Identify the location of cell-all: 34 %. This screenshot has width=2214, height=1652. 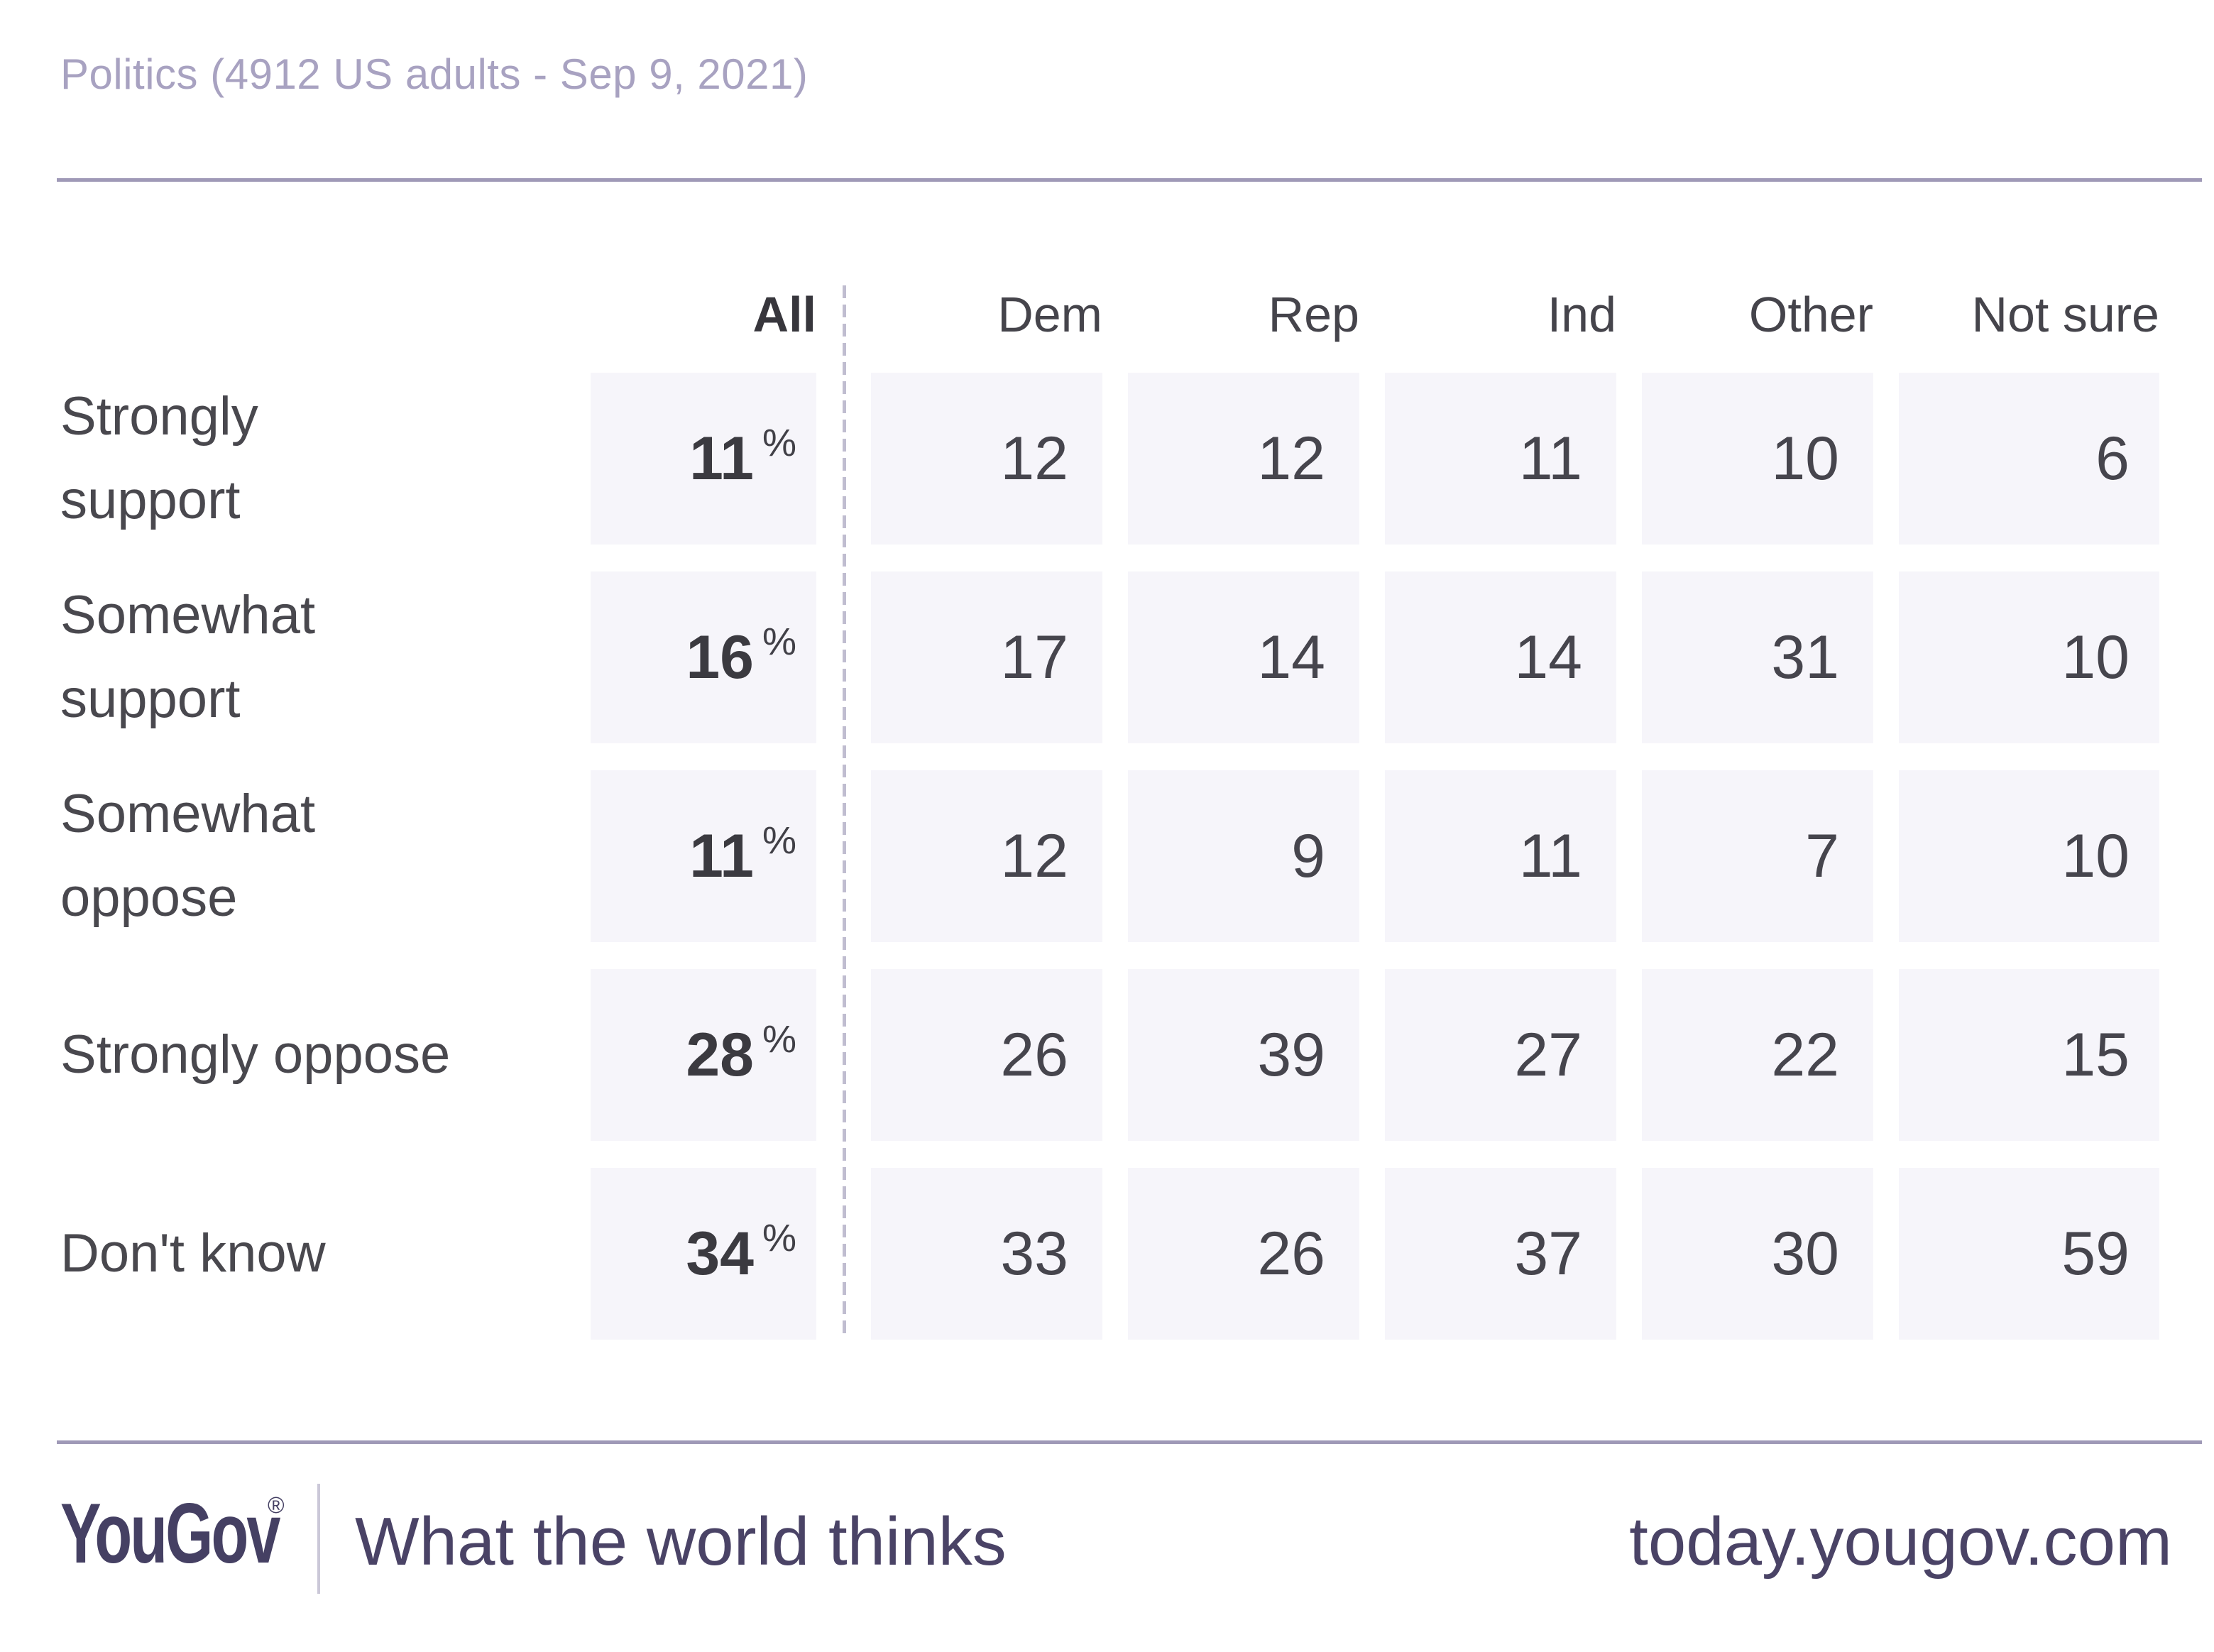
(704, 1254).